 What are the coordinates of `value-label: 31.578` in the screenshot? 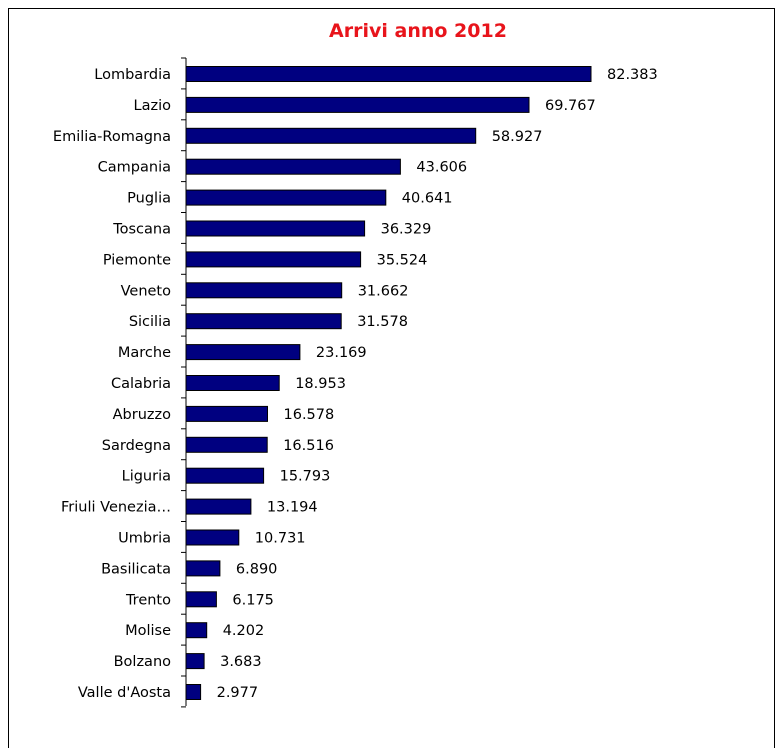 It's located at (382, 322).